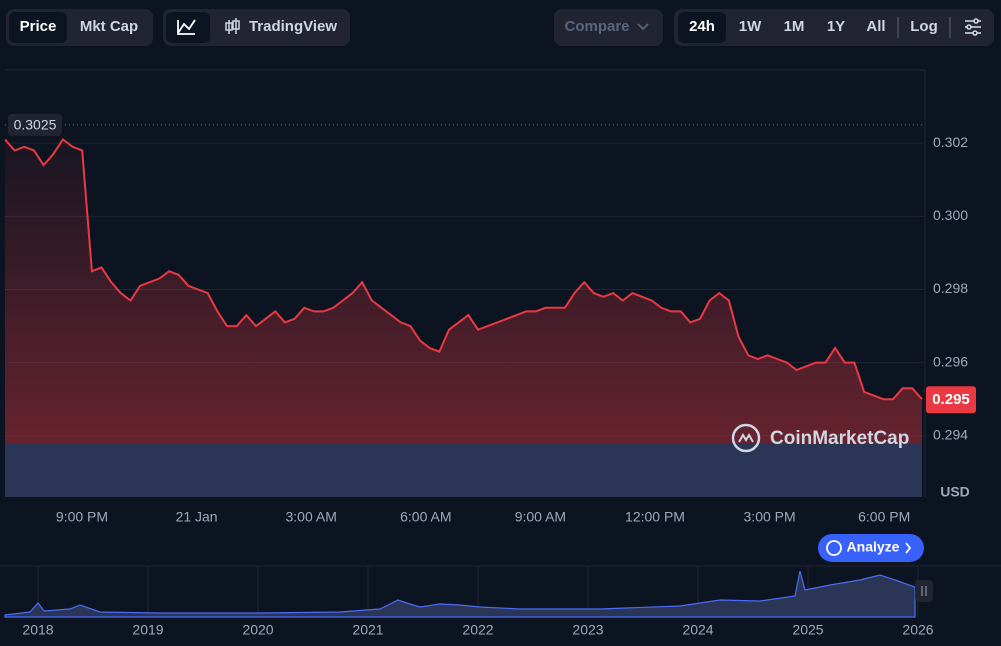 The image size is (1001, 646). I want to click on navigator-label: 2021, so click(367, 630).